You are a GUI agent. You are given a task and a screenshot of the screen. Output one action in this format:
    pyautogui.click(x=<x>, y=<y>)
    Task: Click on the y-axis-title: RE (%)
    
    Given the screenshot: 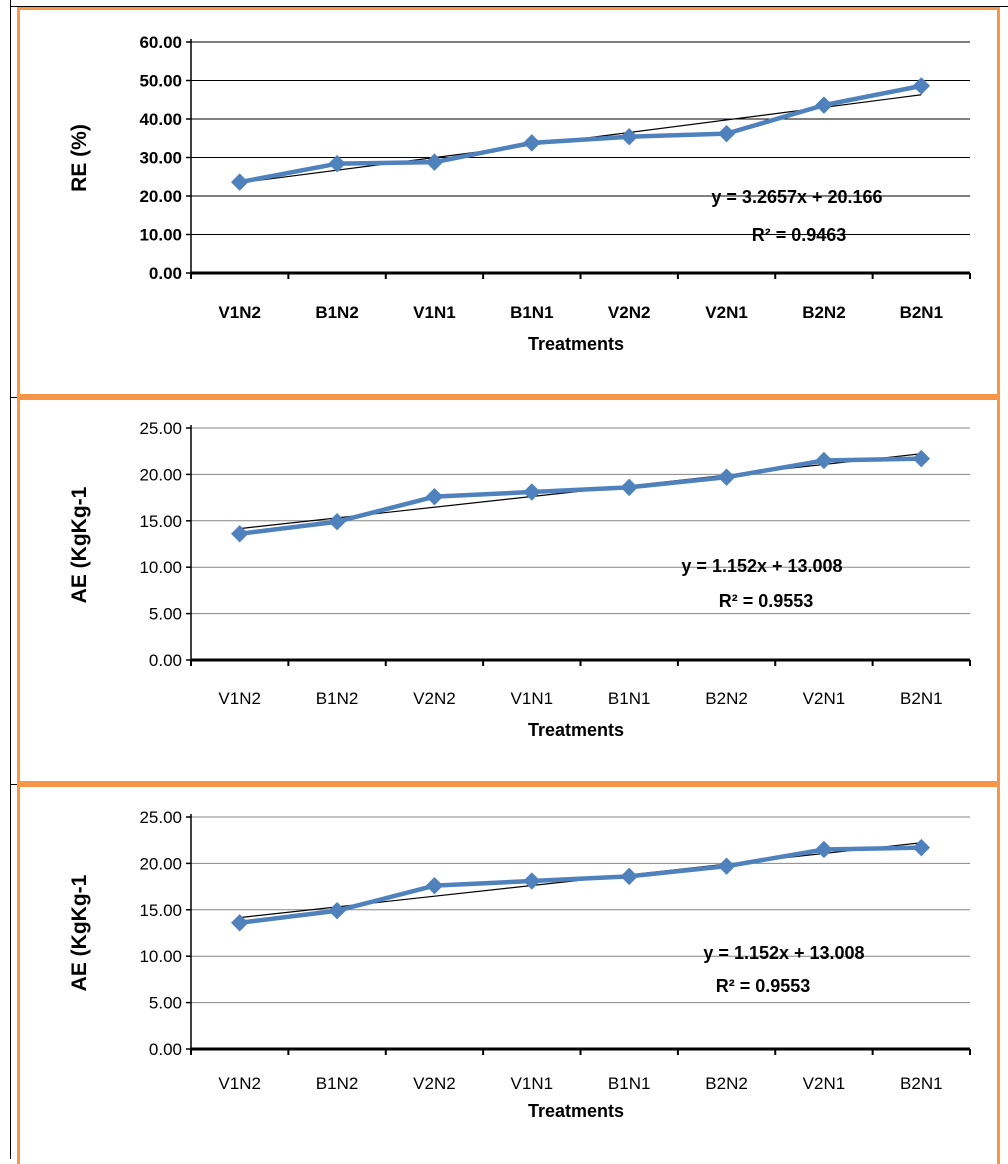 What is the action you would take?
    pyautogui.click(x=79, y=158)
    